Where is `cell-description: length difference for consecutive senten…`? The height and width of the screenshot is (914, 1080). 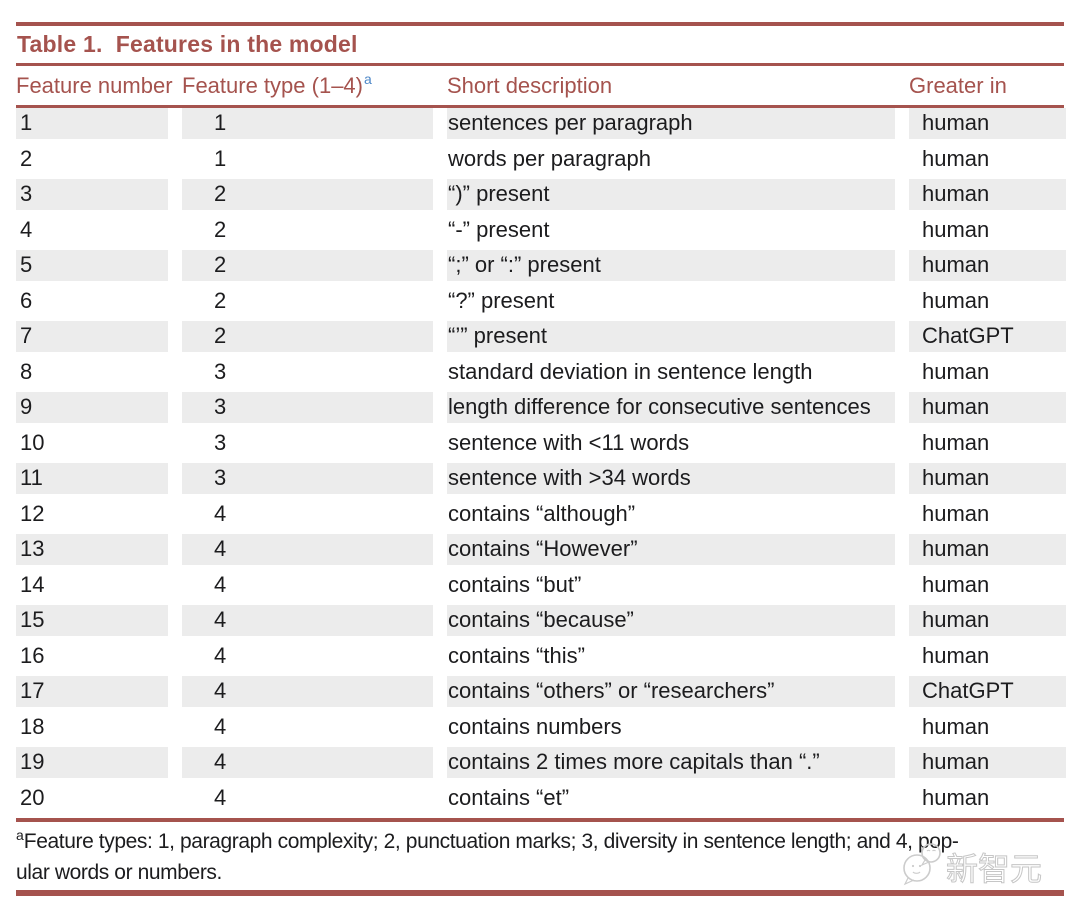 cell-description: length difference for consecutive senten… is located at coordinates (671, 410).